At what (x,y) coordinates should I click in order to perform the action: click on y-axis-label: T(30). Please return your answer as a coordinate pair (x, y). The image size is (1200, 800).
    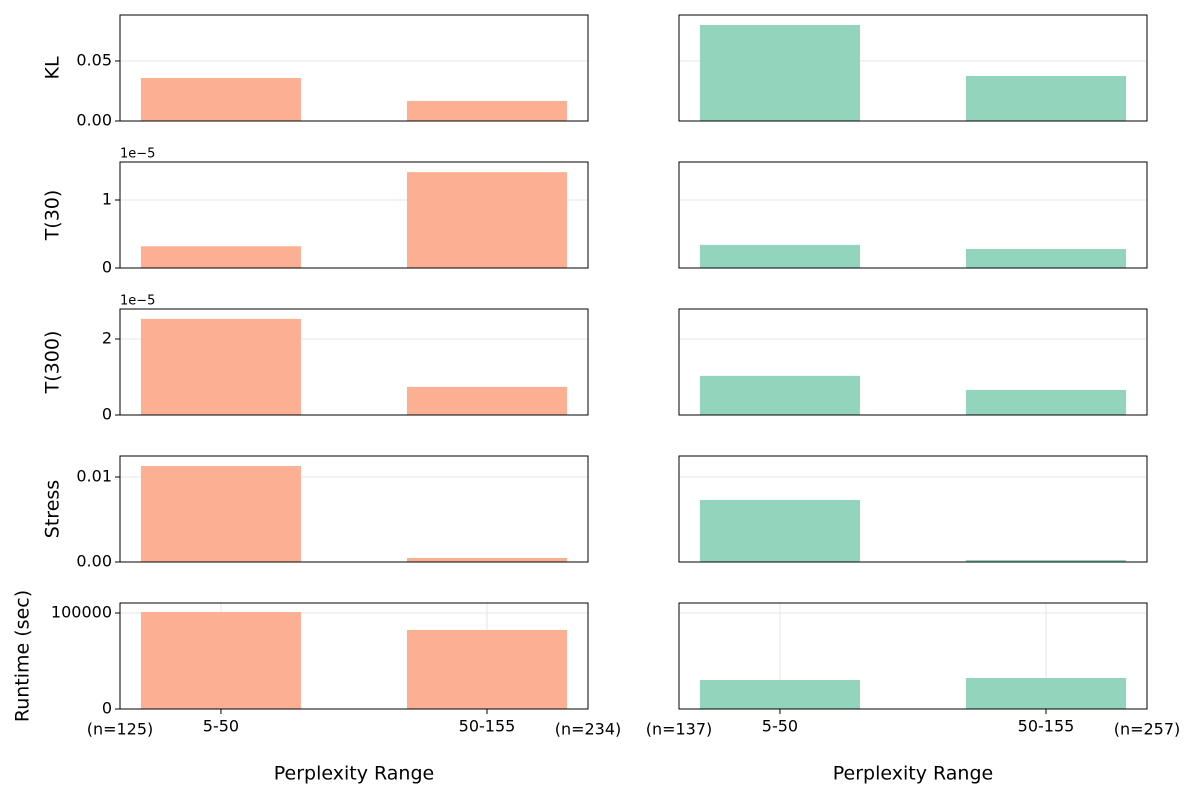
    Looking at the image, I should click on (53, 216).